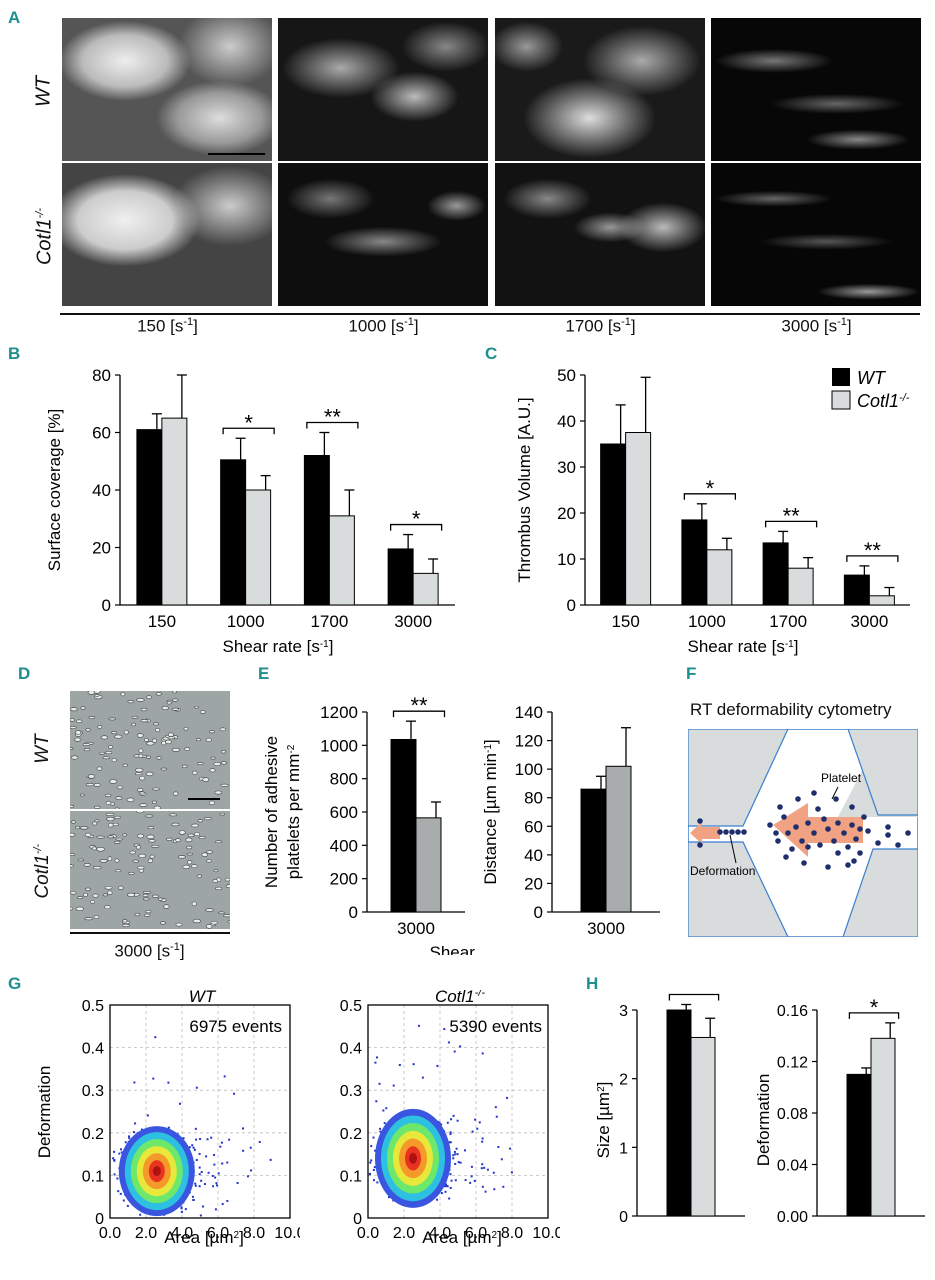 The image size is (935, 1280). What do you see at coordinates (625, 621) in the screenshot?
I see `x-tick-label: 150` at bounding box center [625, 621].